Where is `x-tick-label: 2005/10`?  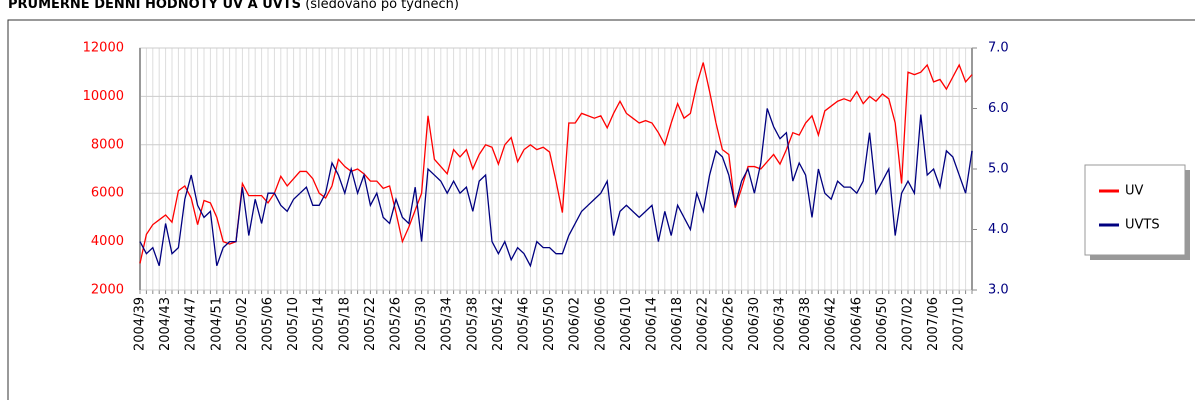
x-tick-label: 2005/10 is located at coordinates (293, 324).